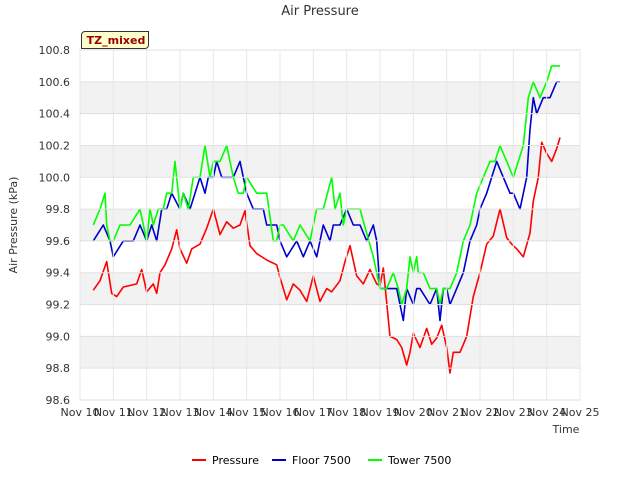  I want to click on x-tick-label: Nov 19, so click(380, 412).